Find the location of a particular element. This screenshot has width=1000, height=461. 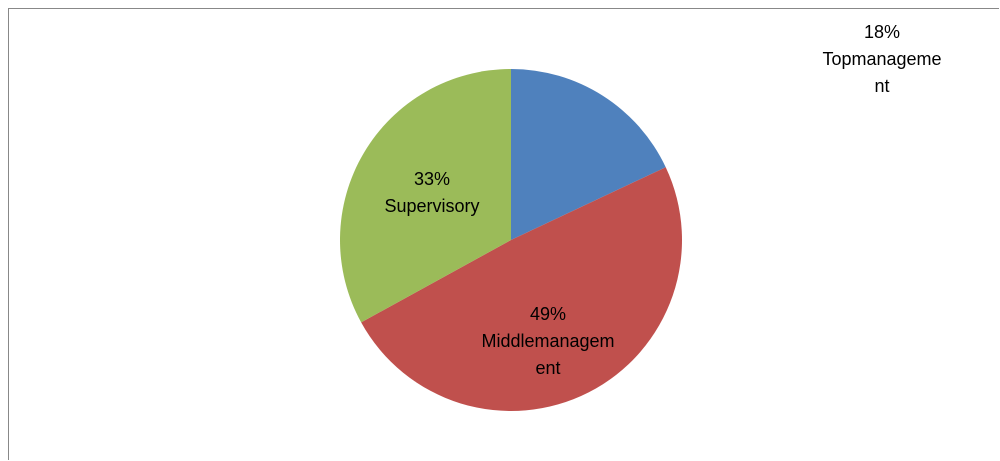

category-label: Middlemanagement is located at coordinates (548, 354).